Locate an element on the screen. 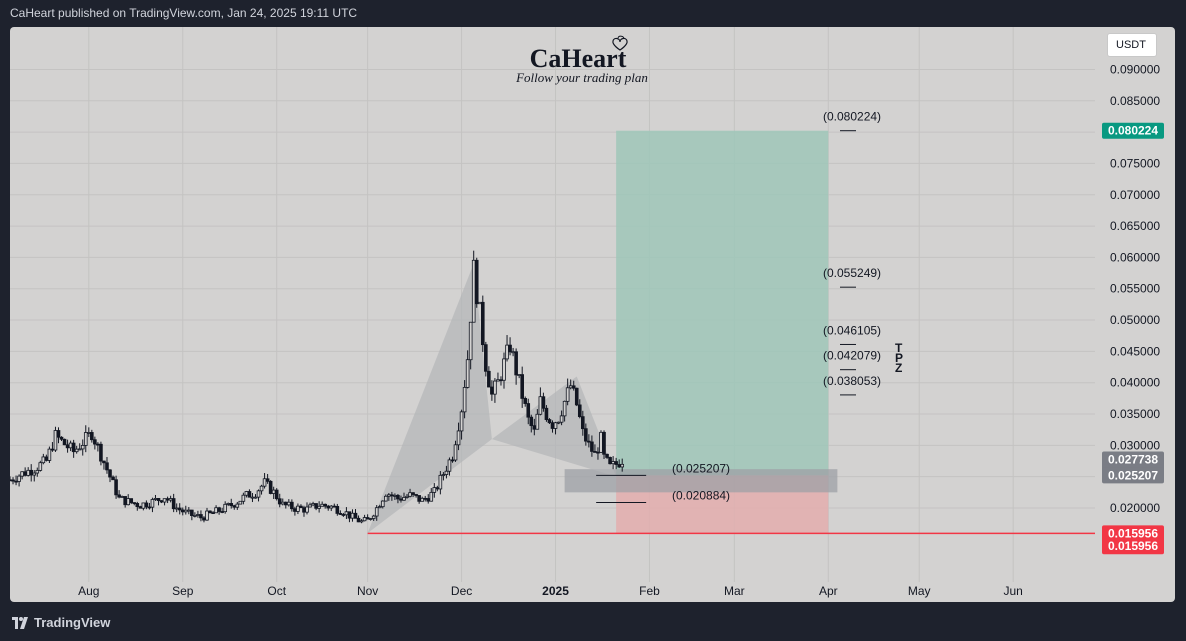  level-label: (0.020884) is located at coordinates (701, 495).